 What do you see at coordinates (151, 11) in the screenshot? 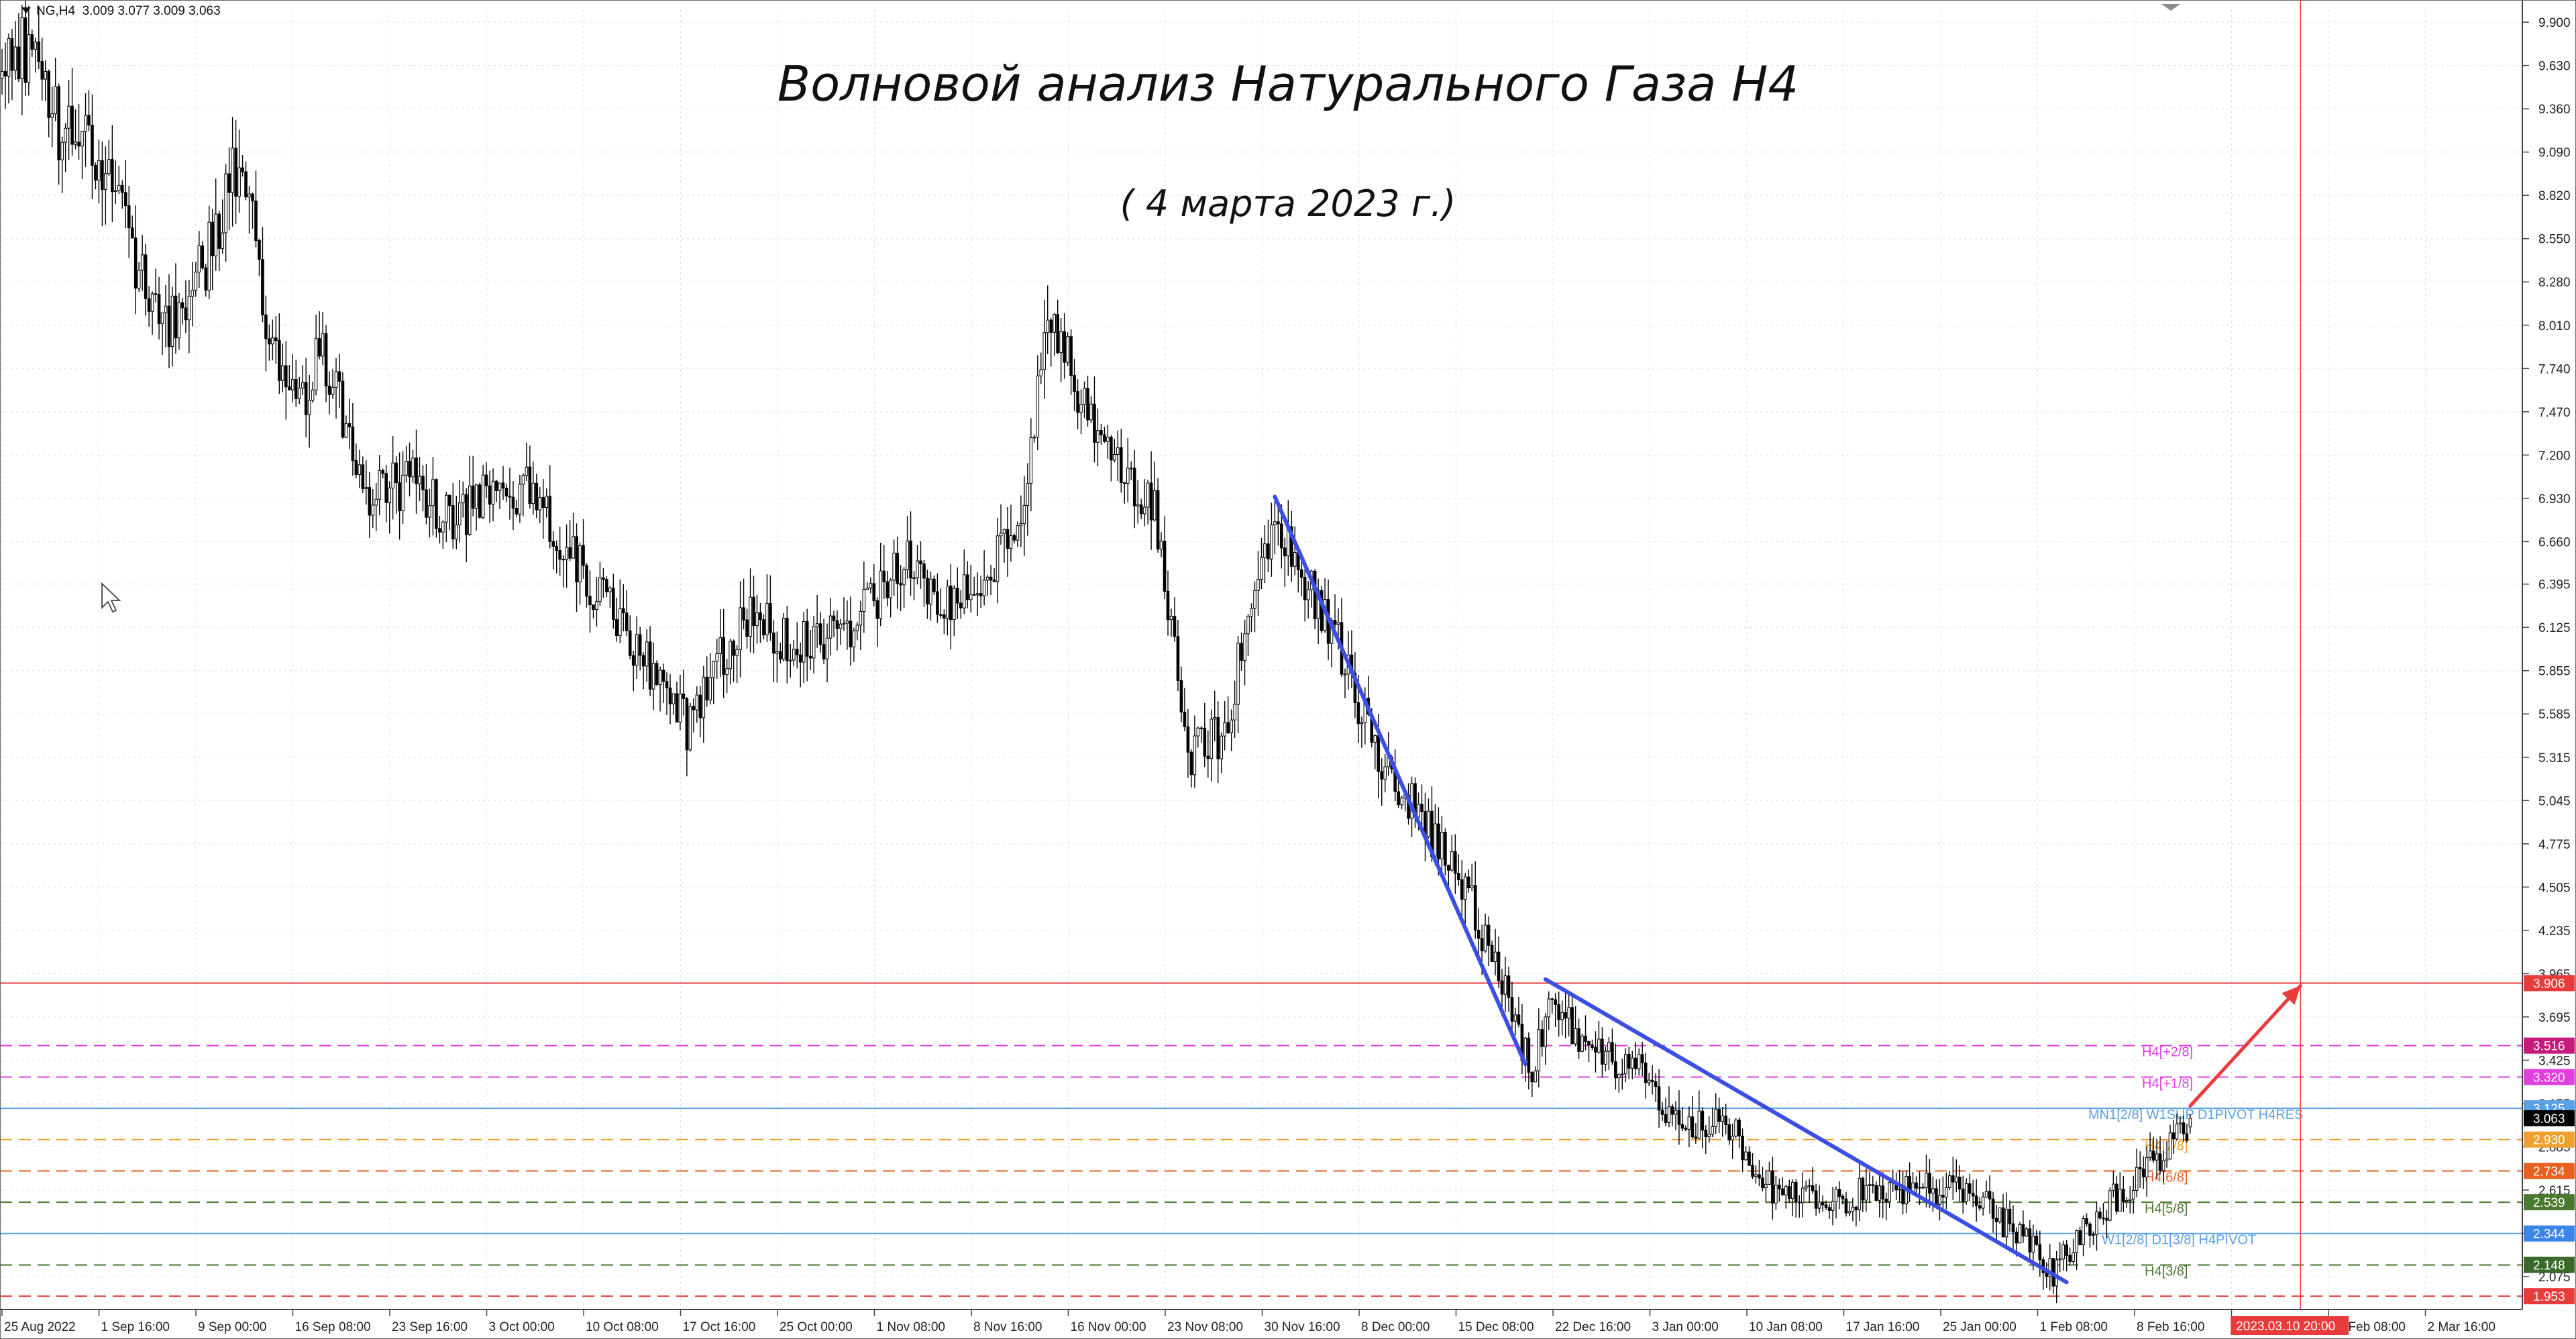
I see `ohlc-quote: 3.009 3.077 3.009 3.063` at bounding box center [151, 11].